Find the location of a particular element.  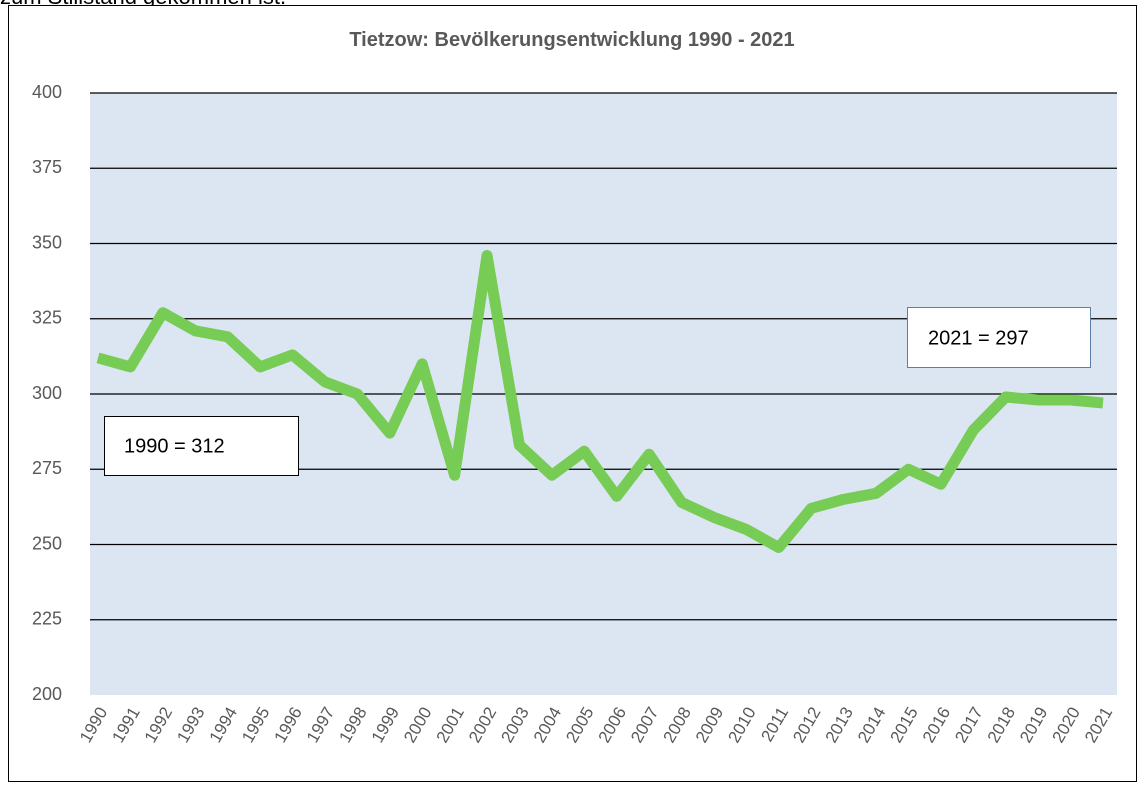

y-tick-label: 375 is located at coordinates (47, 167).